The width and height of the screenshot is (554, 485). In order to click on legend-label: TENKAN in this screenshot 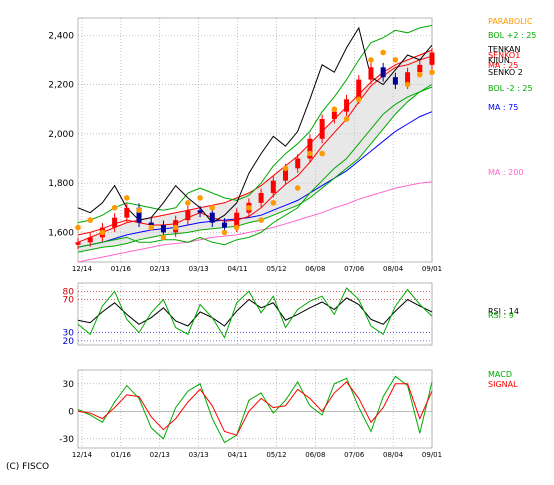, I will do `click(504, 49)`.